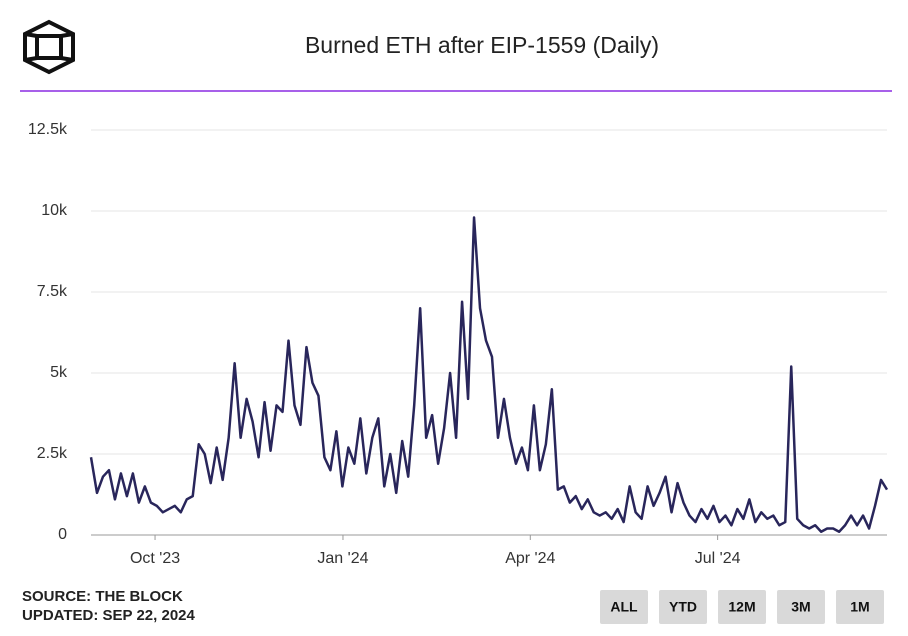 This screenshot has height=636, width=908. I want to click on button-label: 1M, so click(859, 607).